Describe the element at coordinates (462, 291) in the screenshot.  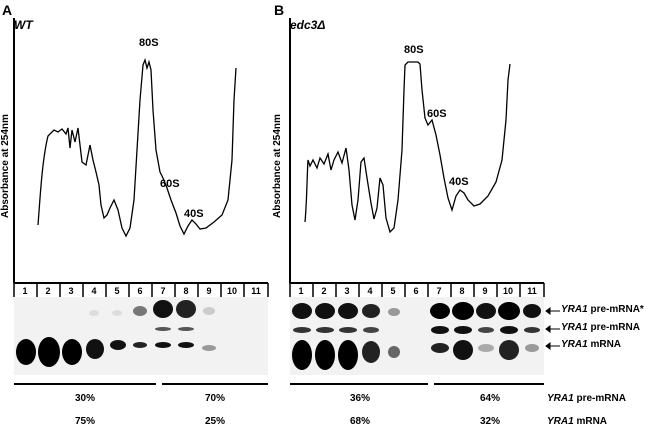
I see `lane-number-b: 8` at that location.